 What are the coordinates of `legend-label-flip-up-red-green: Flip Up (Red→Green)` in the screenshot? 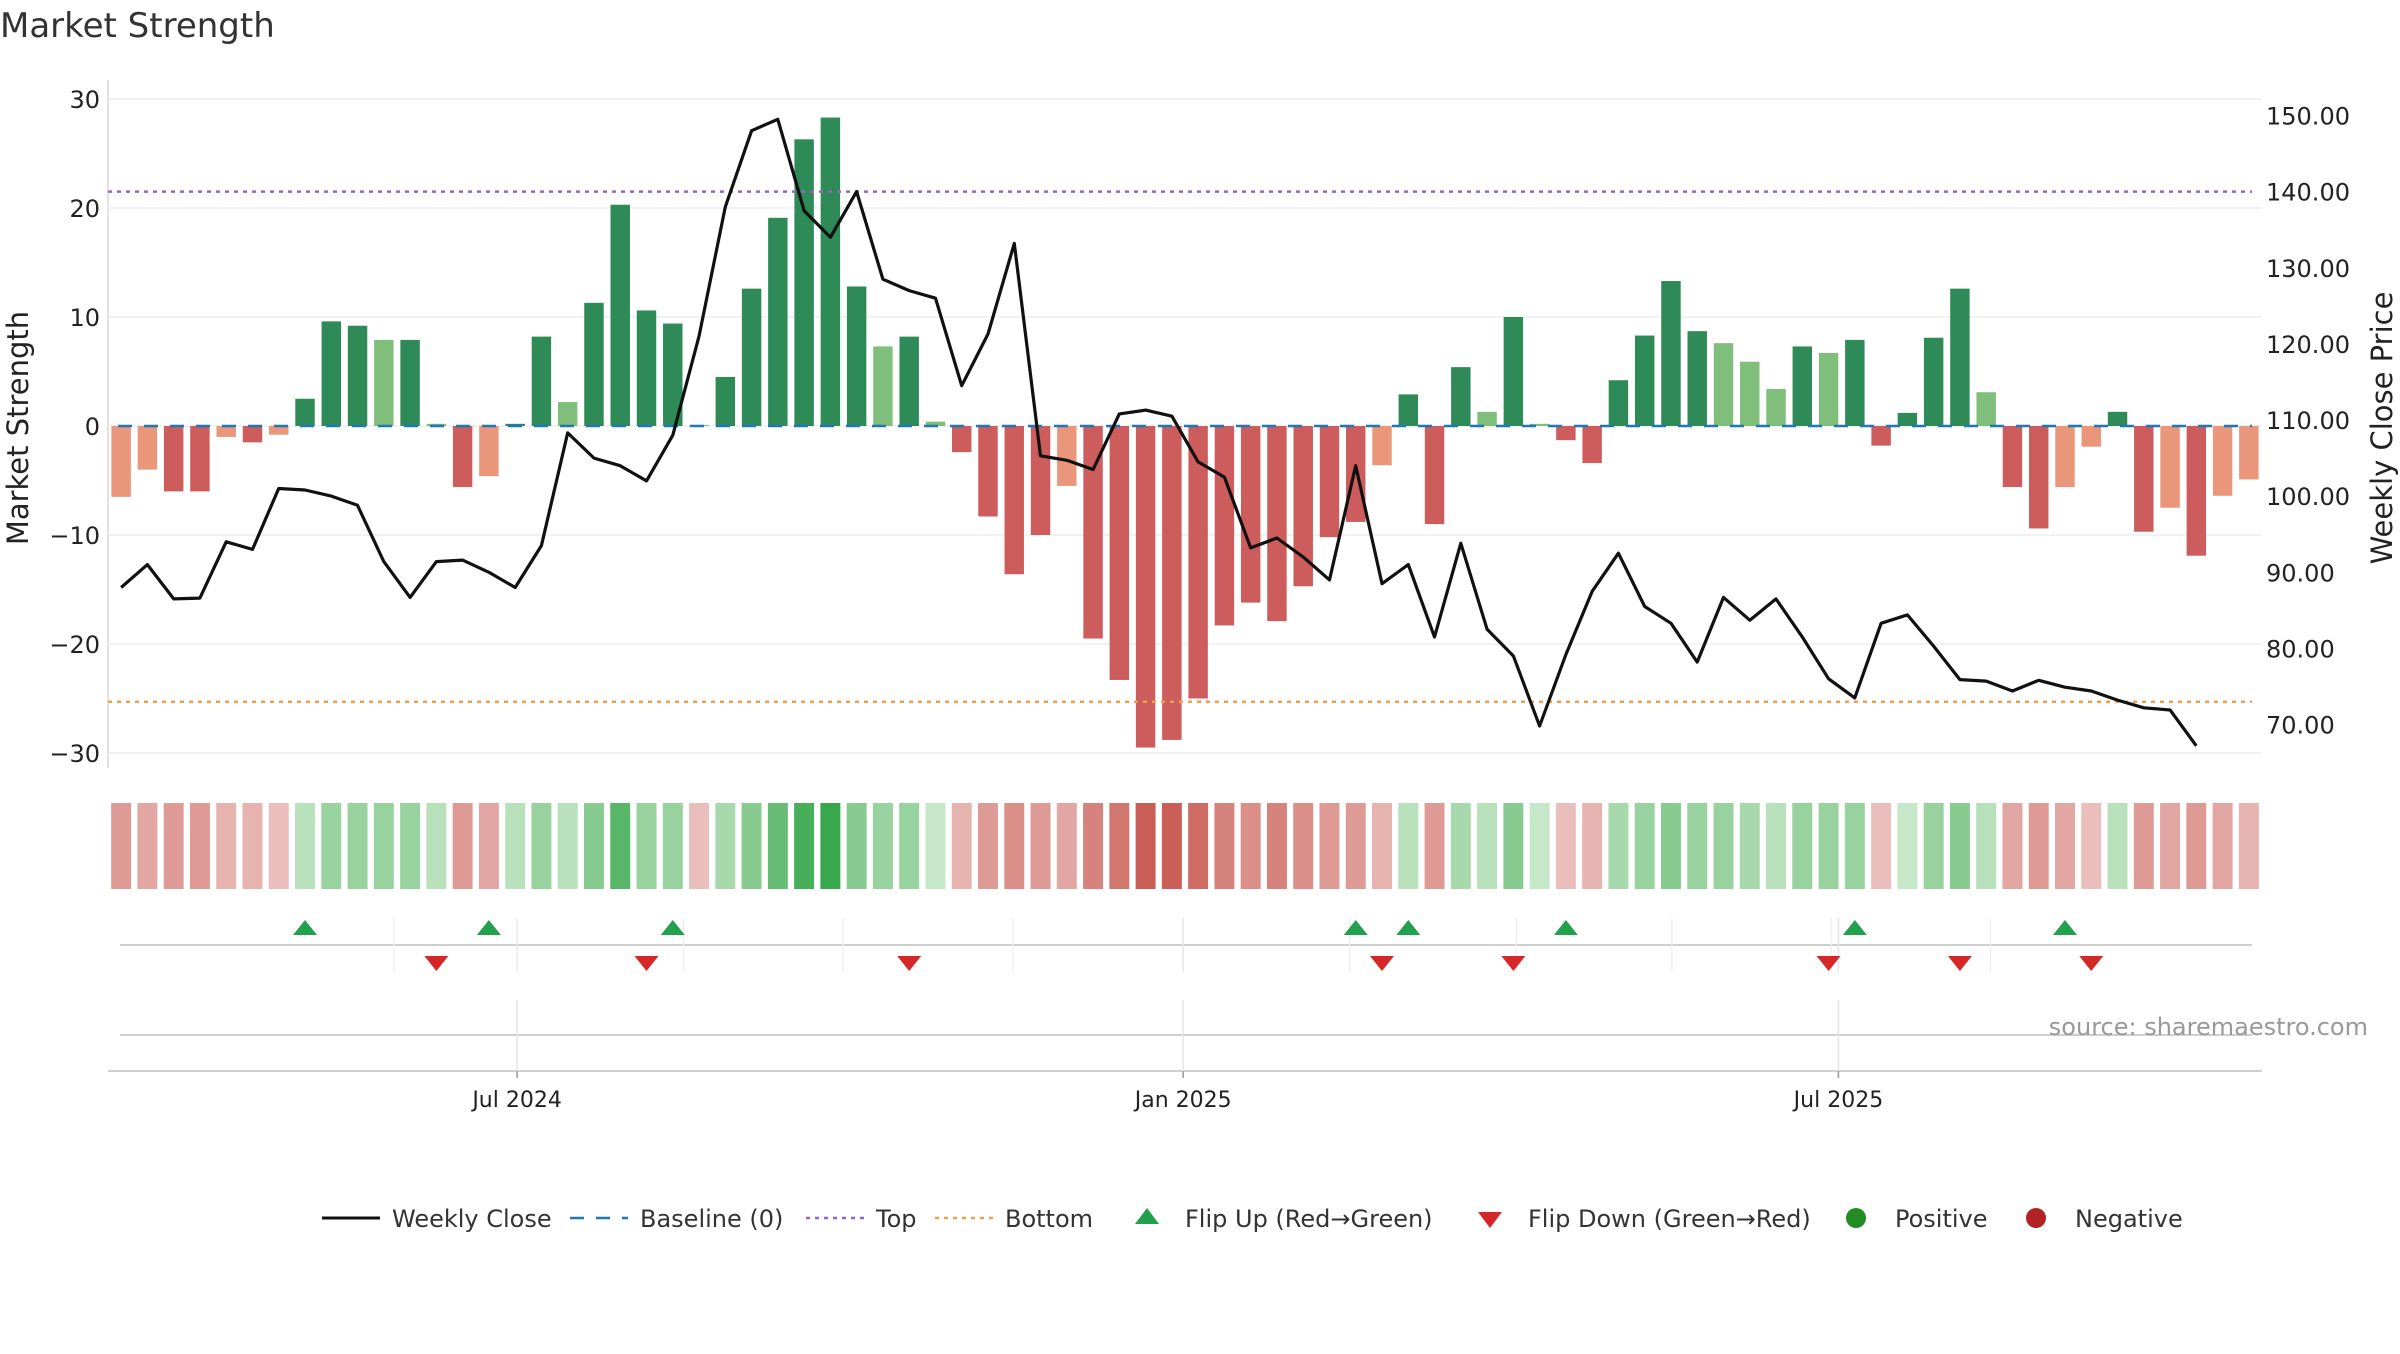 It's located at (1309, 1219).